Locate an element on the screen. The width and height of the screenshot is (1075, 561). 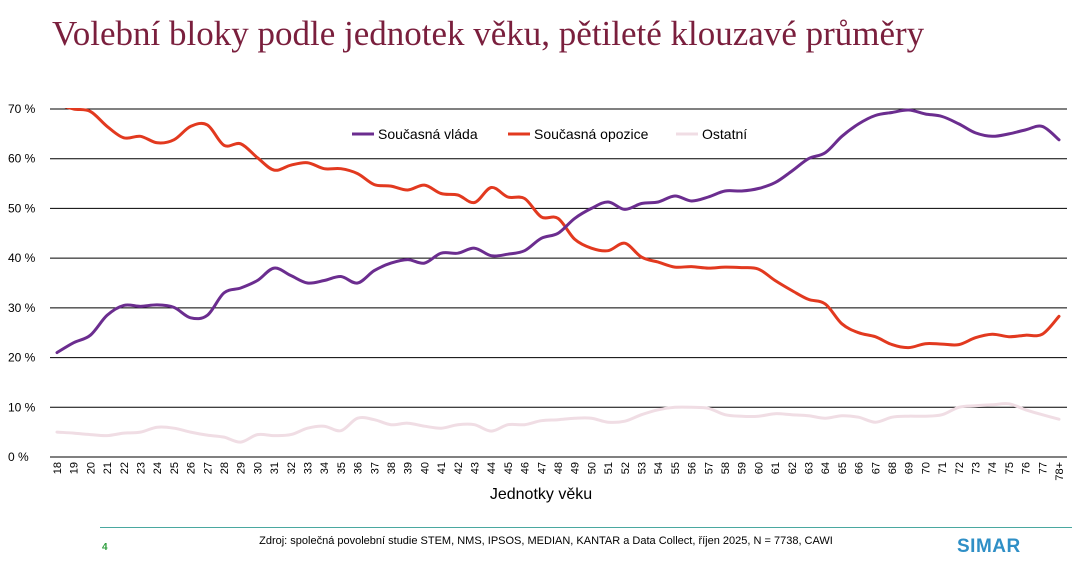
x-tick-label: 22 is located at coordinates (125, 468).